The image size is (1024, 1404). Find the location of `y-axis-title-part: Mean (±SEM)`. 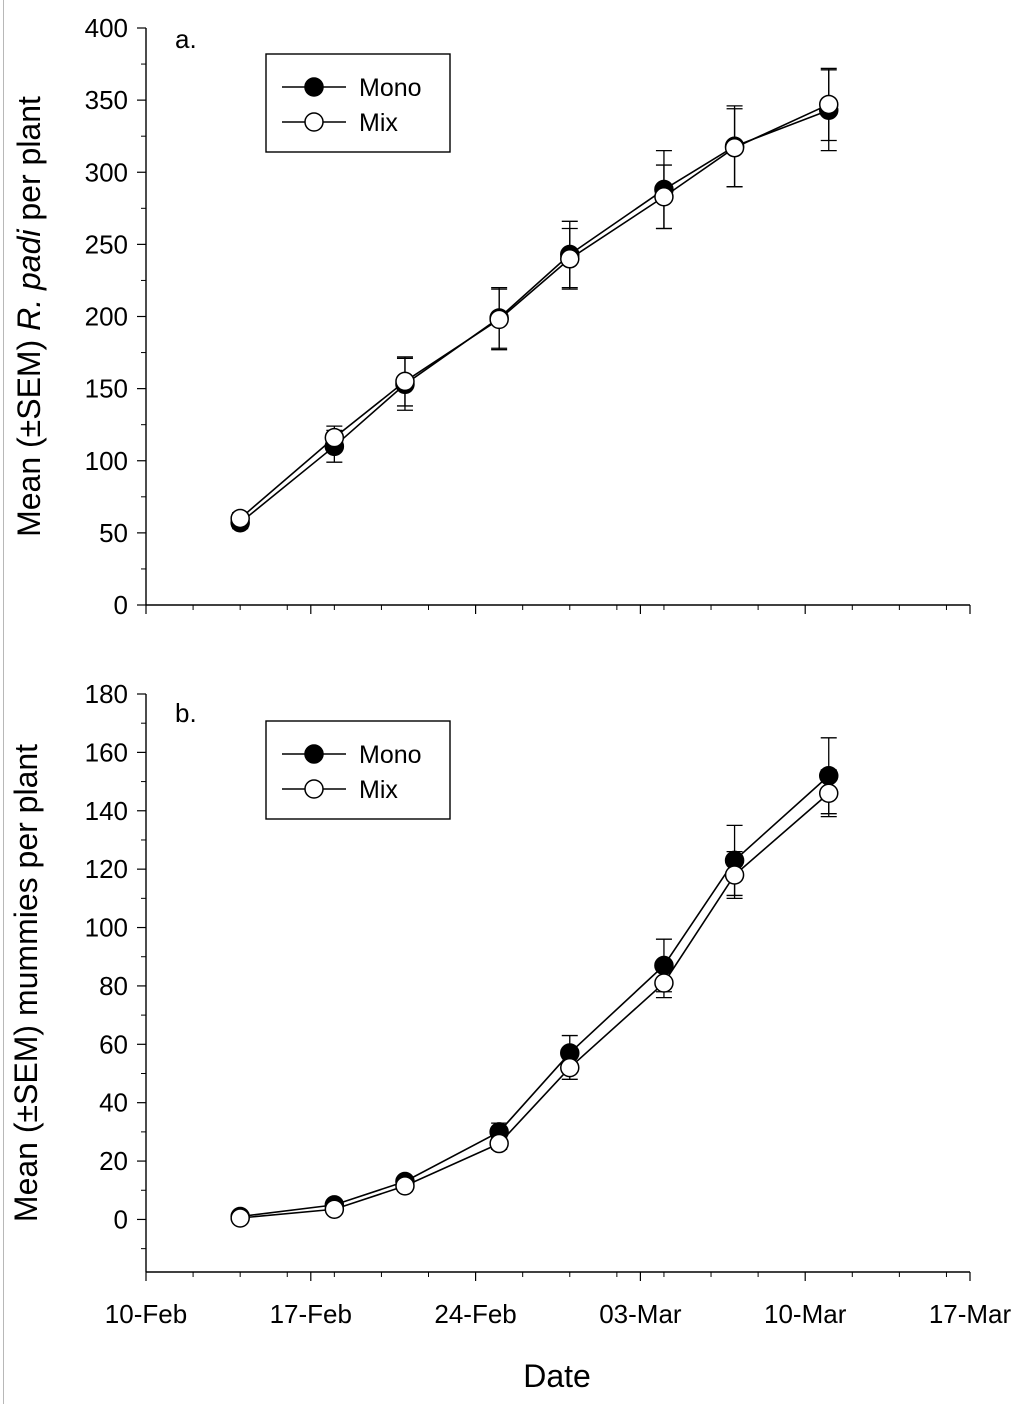

y-axis-title-part: Mean (±SEM) is located at coordinates (29, 434).